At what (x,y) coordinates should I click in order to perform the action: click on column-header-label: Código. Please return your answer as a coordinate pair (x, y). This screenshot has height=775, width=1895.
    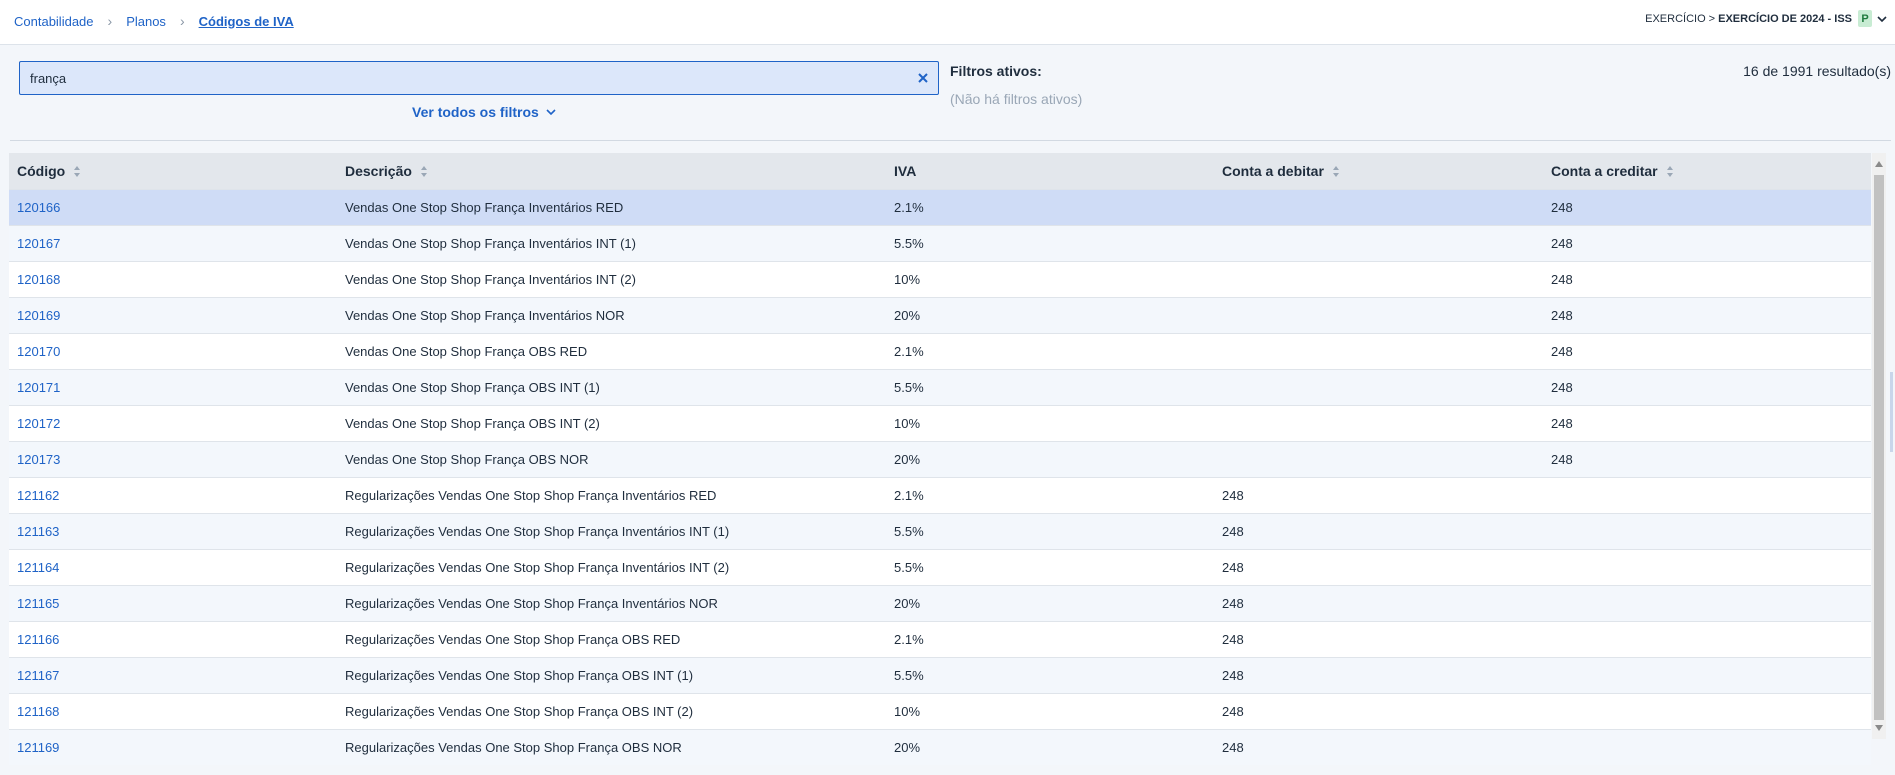
    Looking at the image, I should click on (41, 171).